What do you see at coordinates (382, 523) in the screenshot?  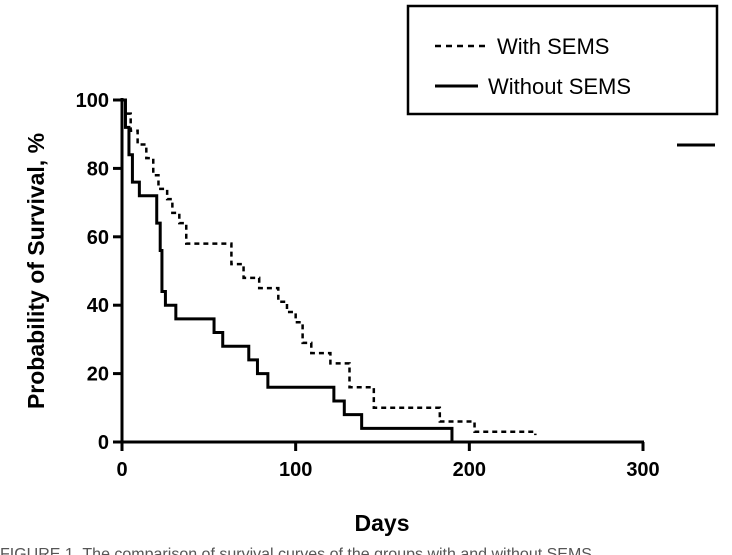 I see `x-axis-title: Days` at bounding box center [382, 523].